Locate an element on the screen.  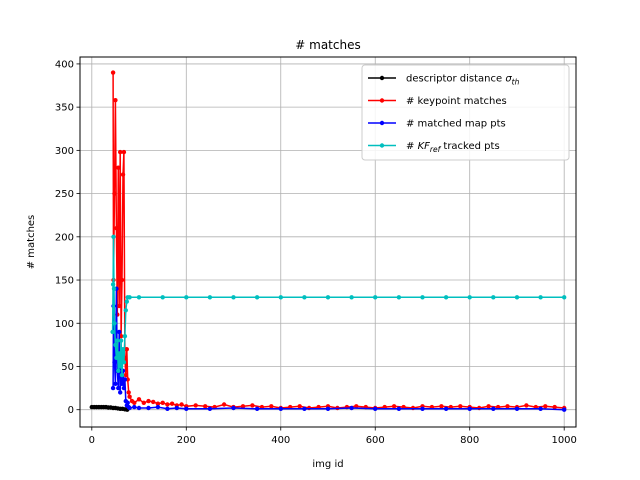
legend-entry: # keypoint matches is located at coordinates (437, 101).